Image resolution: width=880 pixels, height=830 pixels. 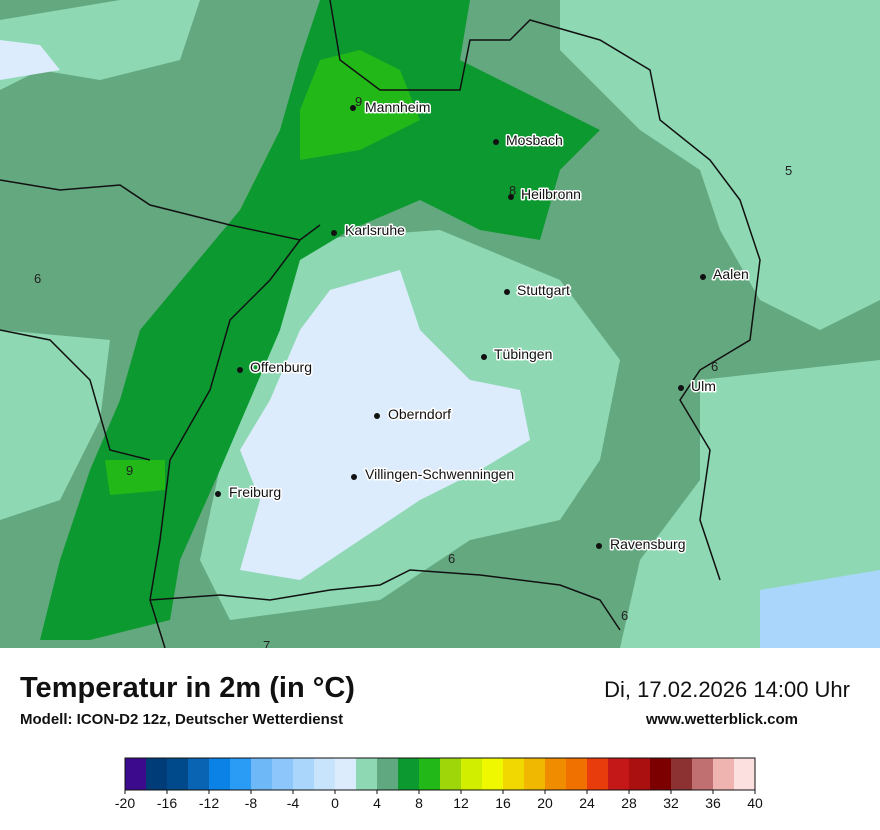 What do you see at coordinates (629, 803) in the screenshot?
I see `tick-label: 28` at bounding box center [629, 803].